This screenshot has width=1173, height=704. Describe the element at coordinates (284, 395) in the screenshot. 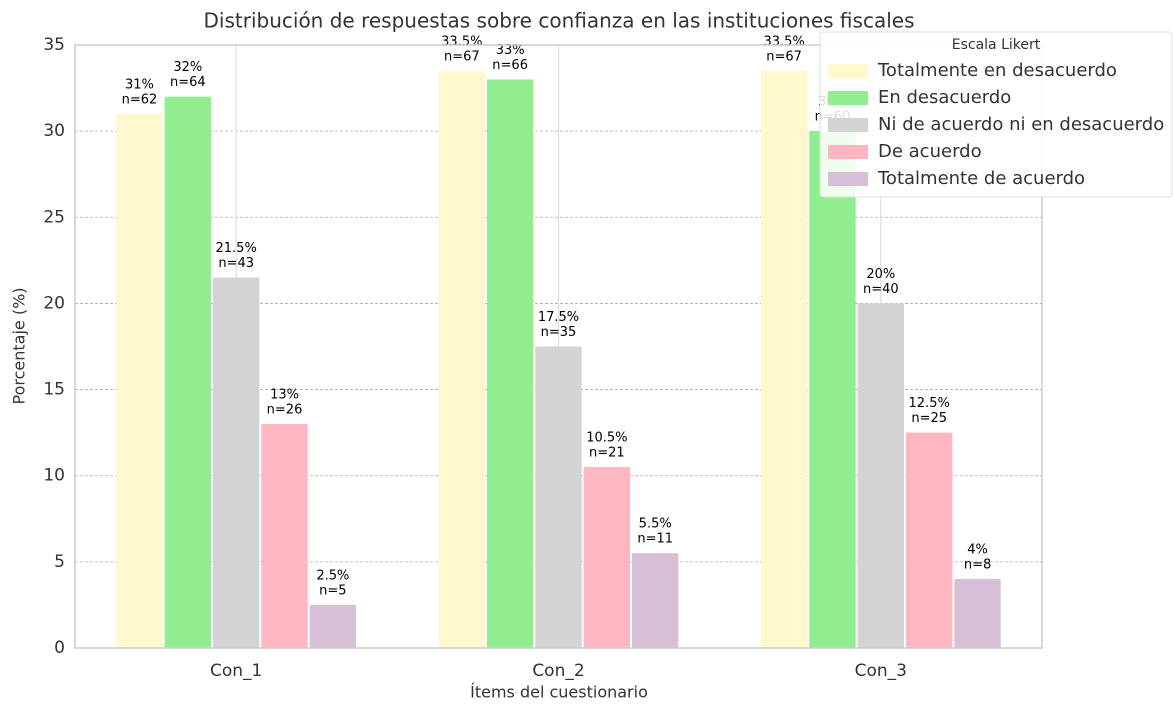

I see `value-label: 13%` at that location.